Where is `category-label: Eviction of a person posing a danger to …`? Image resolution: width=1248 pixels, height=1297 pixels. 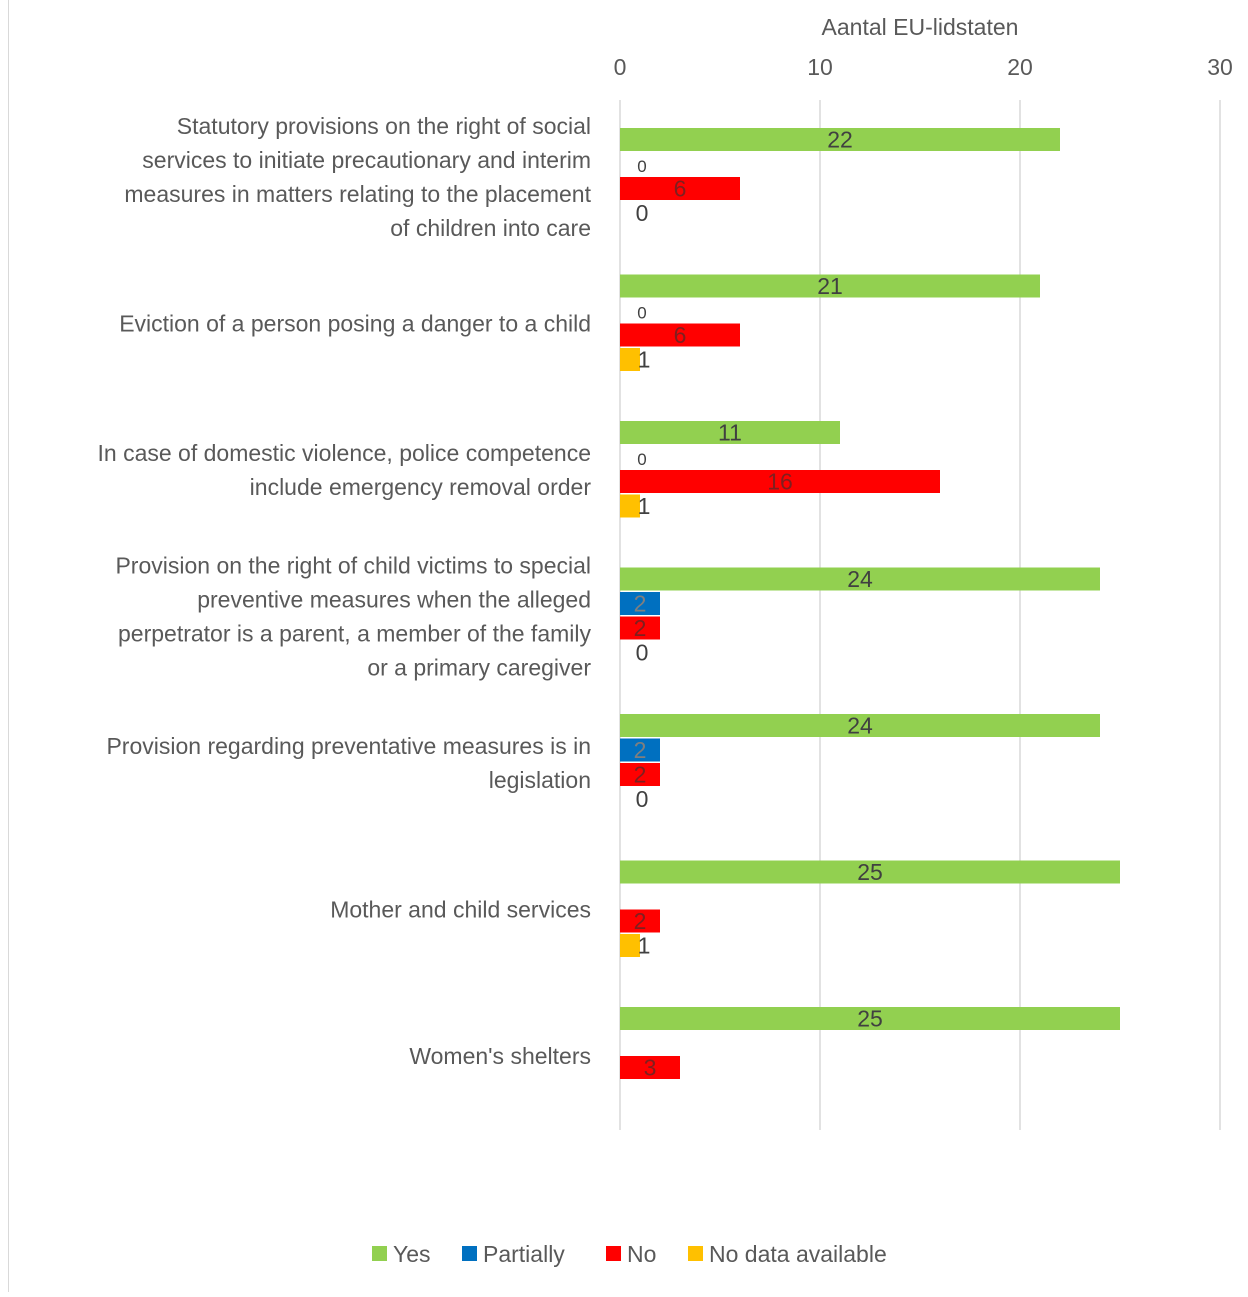
category-label: Eviction of a person posing a danger to … is located at coordinates (355, 324).